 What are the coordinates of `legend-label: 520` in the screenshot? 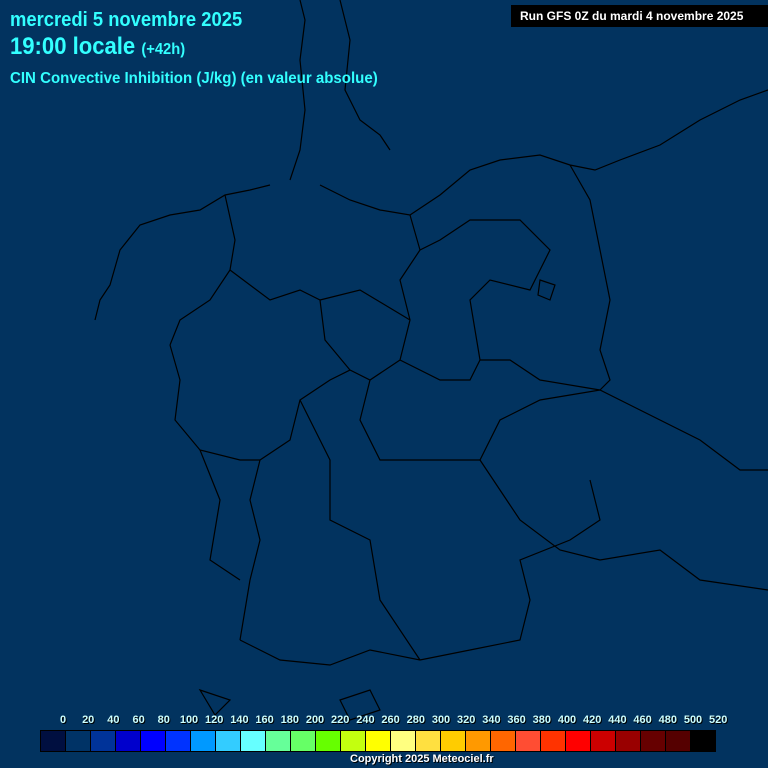 It's located at (718, 720).